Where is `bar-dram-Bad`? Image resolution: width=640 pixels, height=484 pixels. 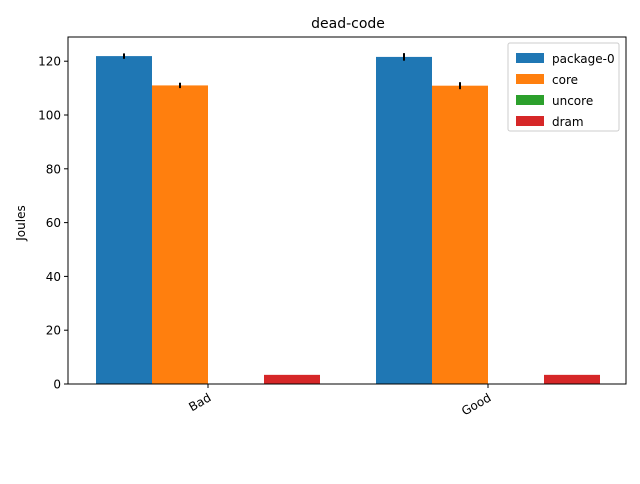
bar-dram-Bad is located at coordinates (292, 379).